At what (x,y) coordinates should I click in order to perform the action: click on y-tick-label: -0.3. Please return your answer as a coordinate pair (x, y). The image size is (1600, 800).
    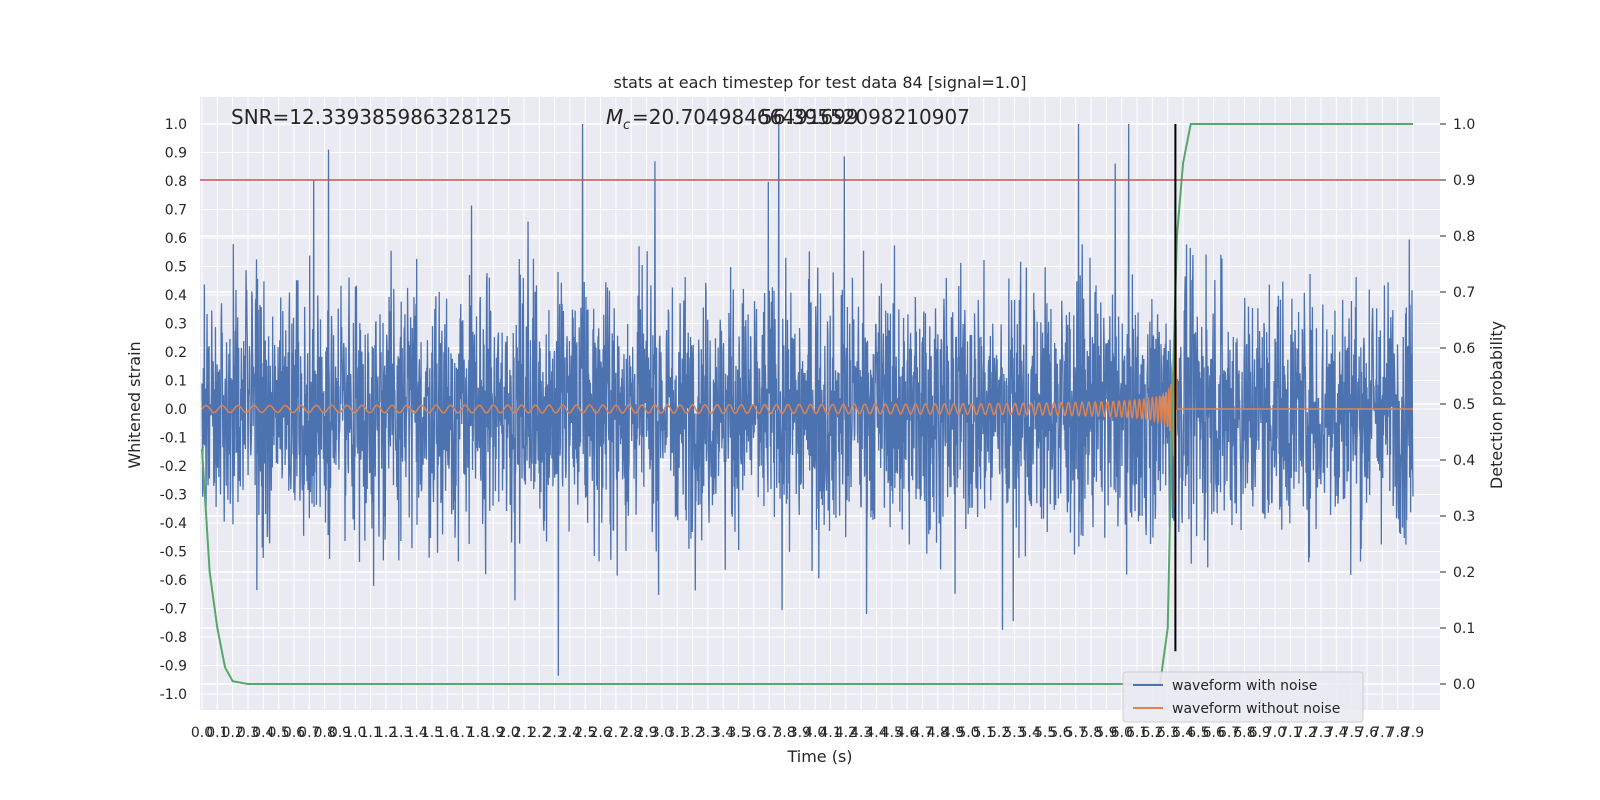
    Looking at the image, I should click on (173, 496).